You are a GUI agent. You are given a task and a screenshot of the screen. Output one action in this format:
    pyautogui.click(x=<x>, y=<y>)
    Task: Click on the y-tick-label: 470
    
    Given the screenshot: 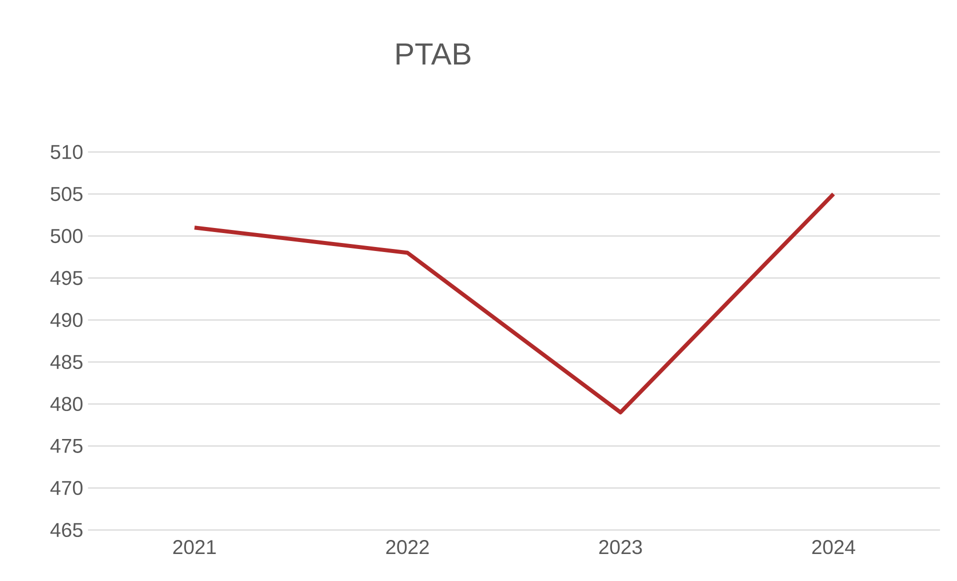 What is the action you would take?
    pyautogui.click(x=66, y=488)
    